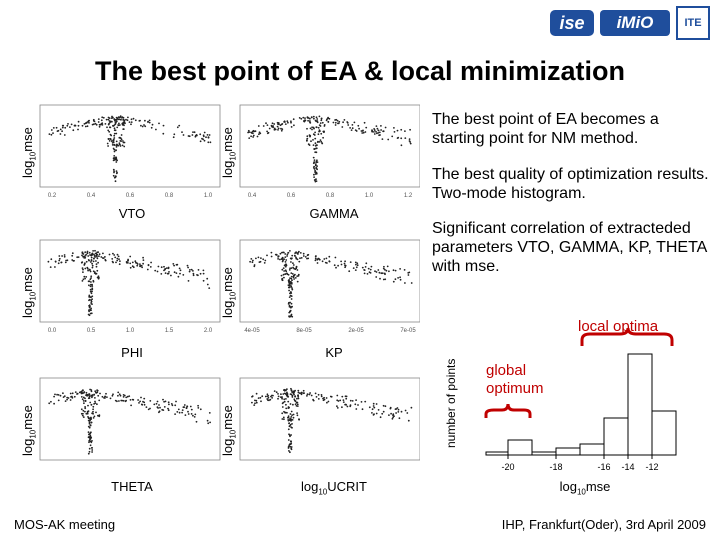  Describe the element at coordinates (334, 213) in the screenshot. I see `xlabel-gamma: GAMMA` at that location.